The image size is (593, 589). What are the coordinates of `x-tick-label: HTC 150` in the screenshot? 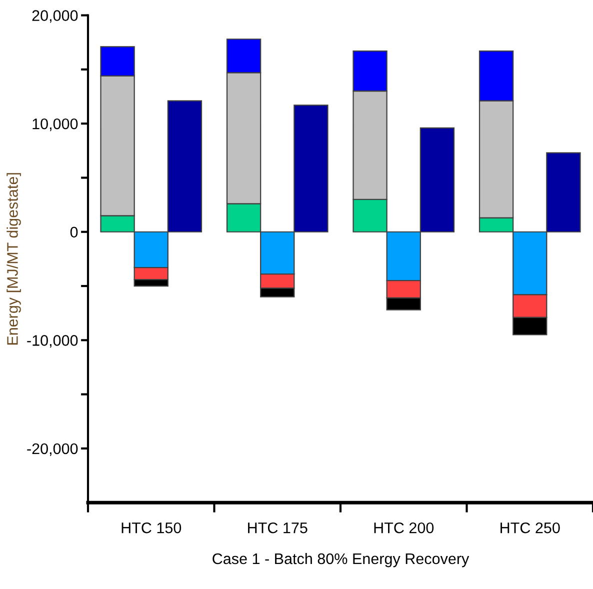 It's located at (152, 528).